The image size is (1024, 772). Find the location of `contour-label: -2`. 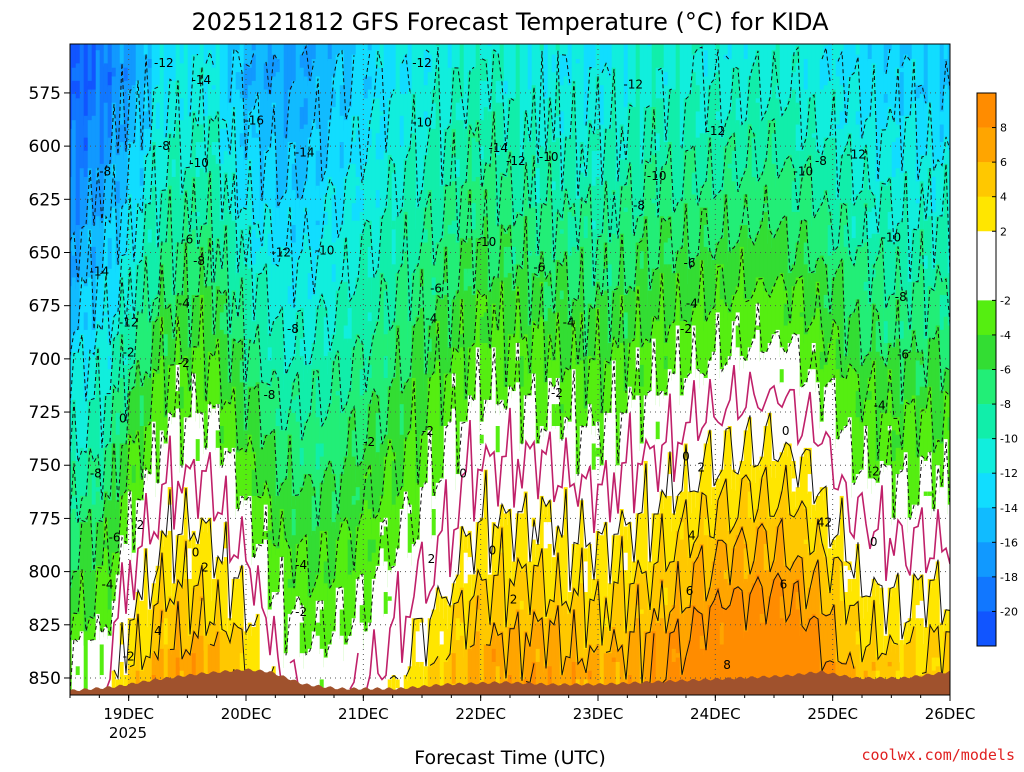

contour-label: -2 is located at coordinates (184, 363).